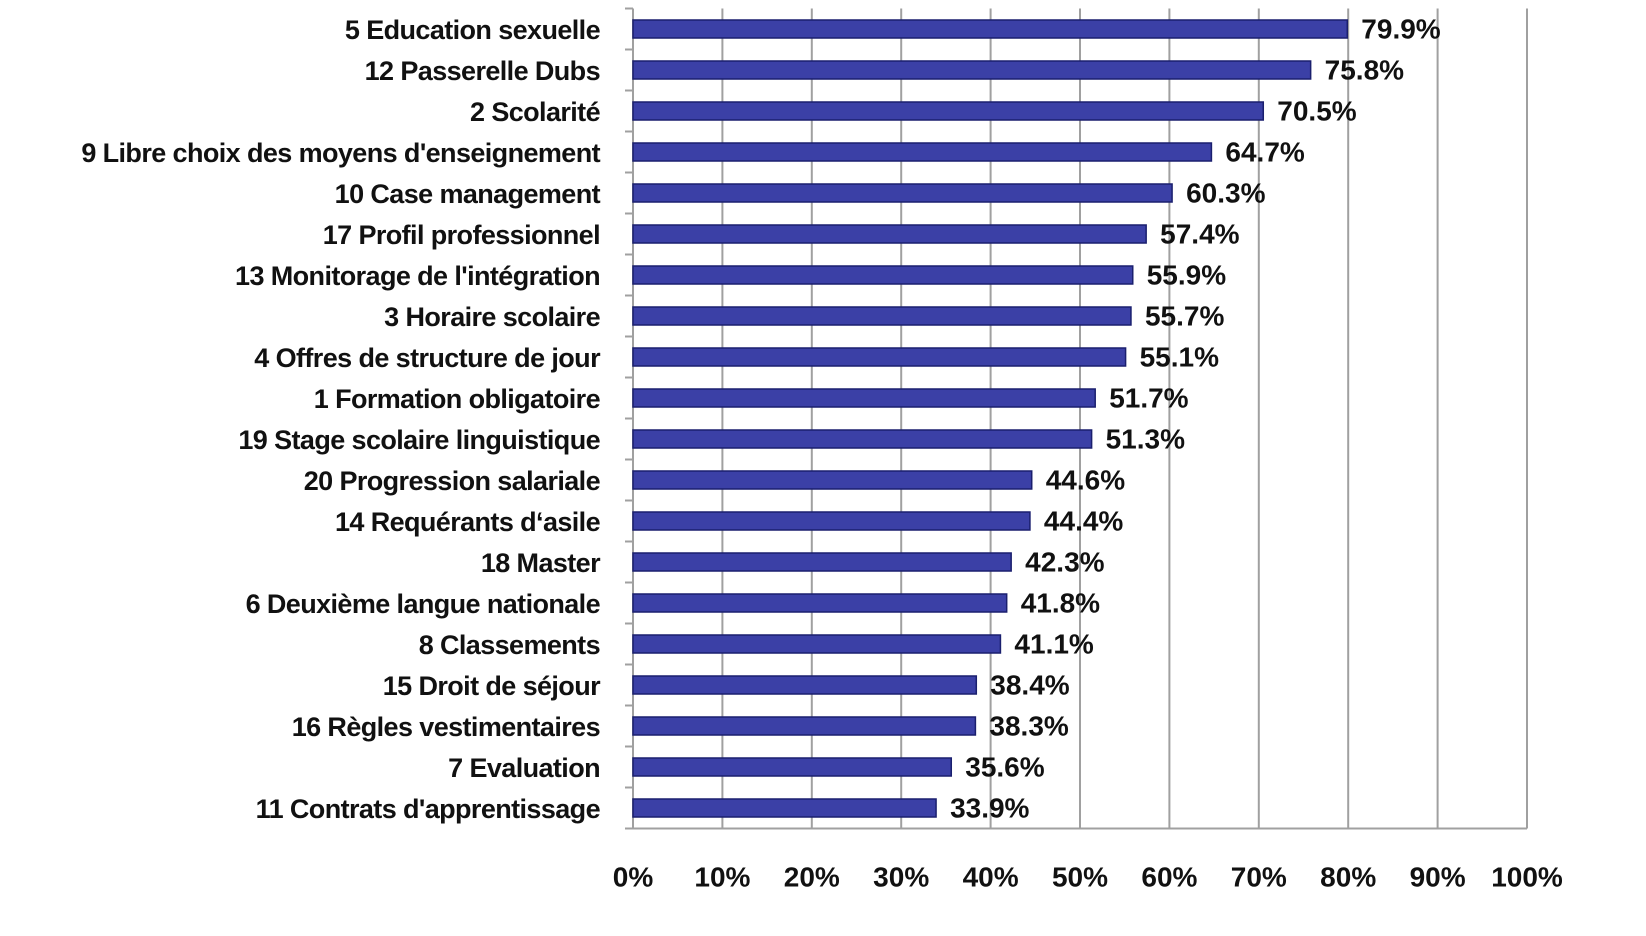  I want to click on x-tick-label: 90%, so click(1438, 876).